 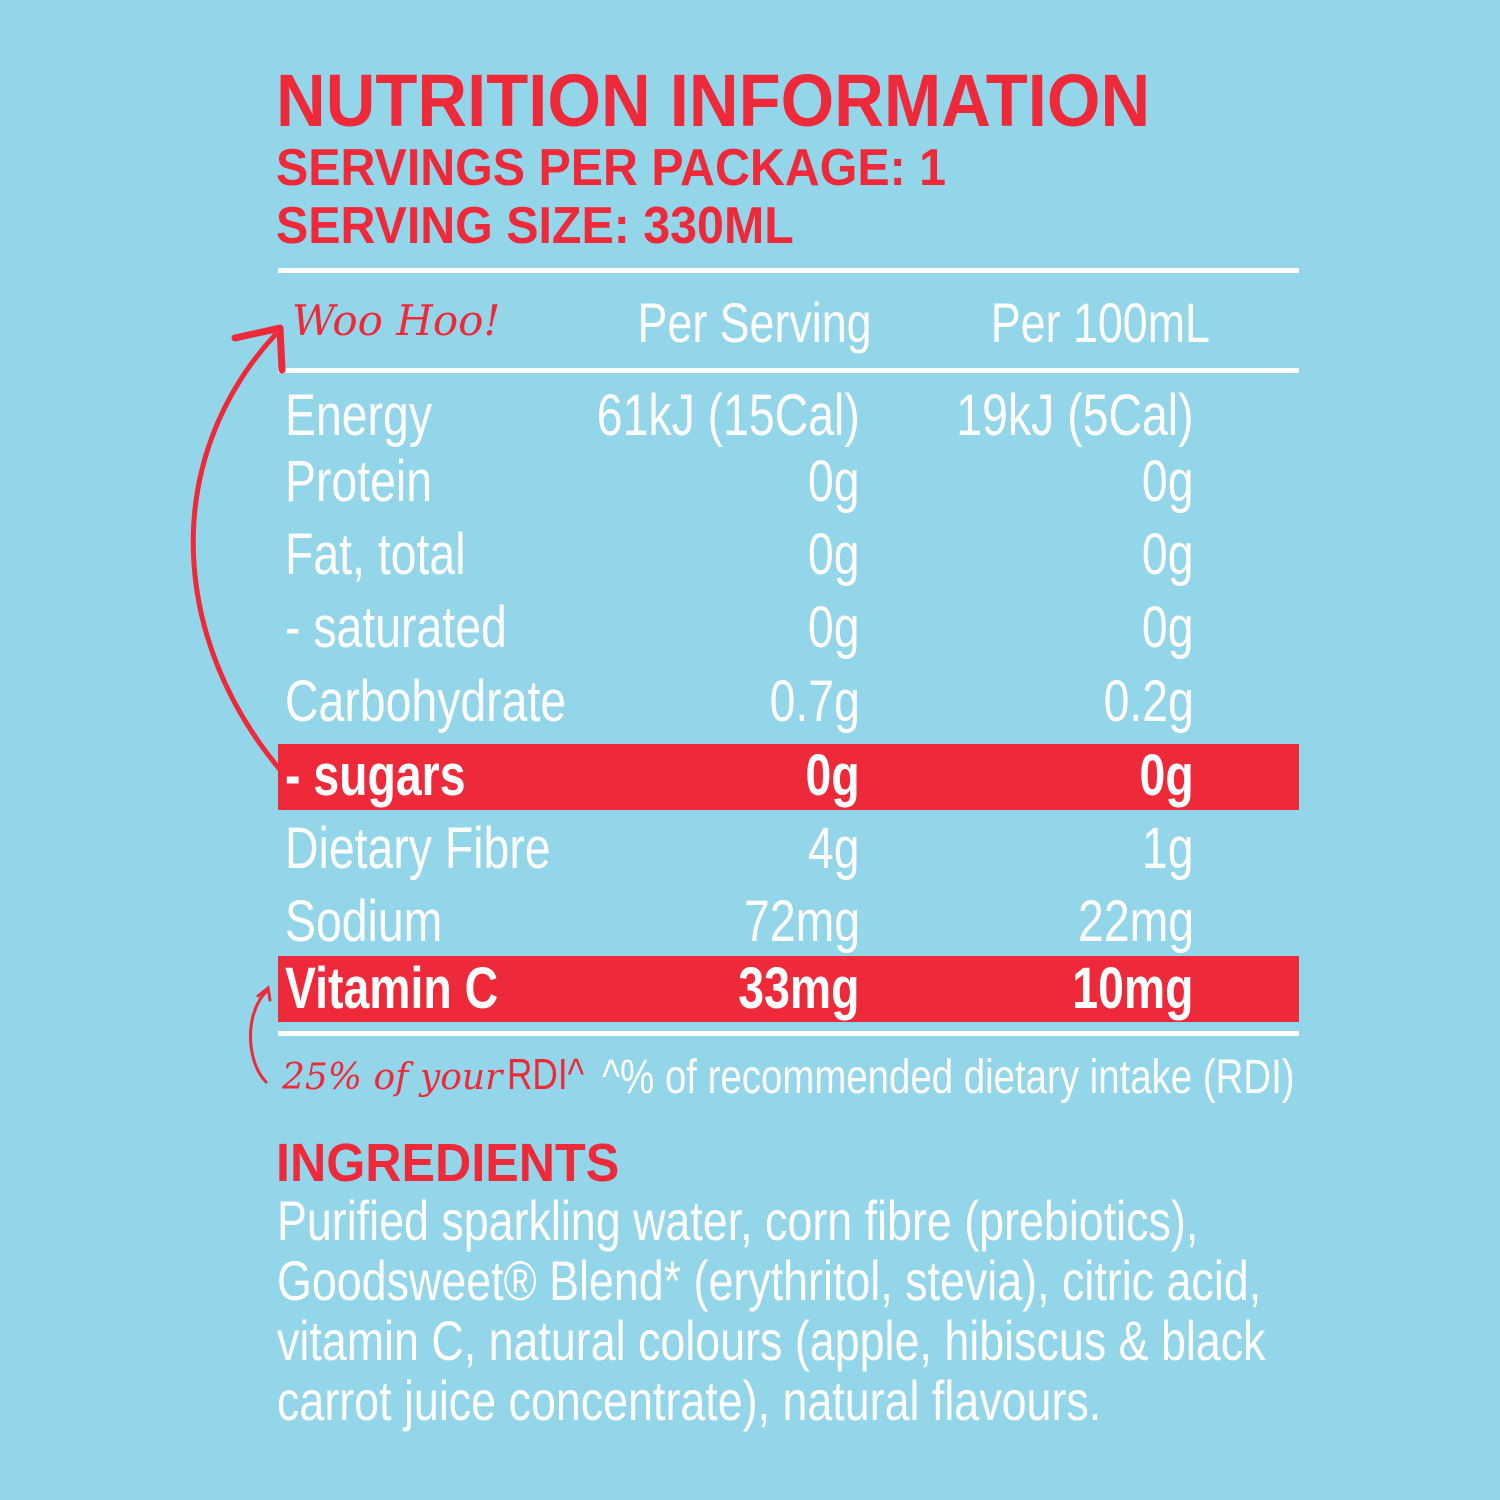 What do you see at coordinates (392, 988) in the screenshot?
I see `row-label: Vitamin C` at bounding box center [392, 988].